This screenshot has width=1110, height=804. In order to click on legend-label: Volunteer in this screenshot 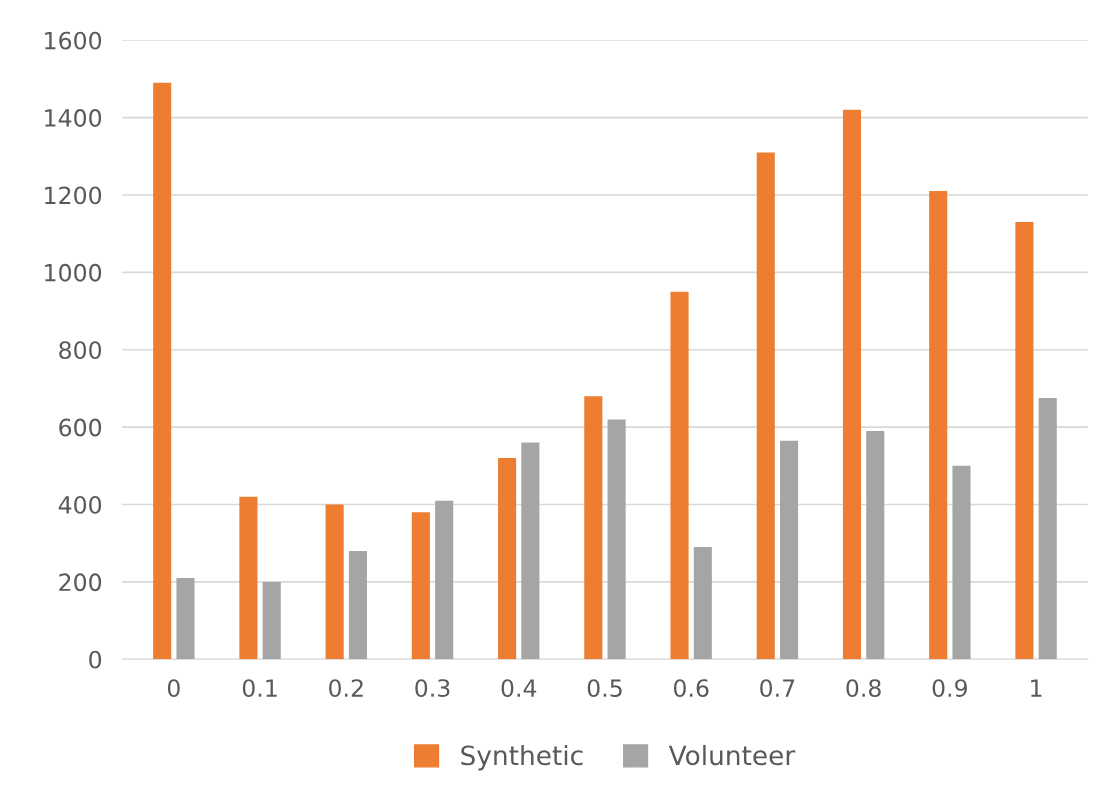, I will do `click(732, 755)`.